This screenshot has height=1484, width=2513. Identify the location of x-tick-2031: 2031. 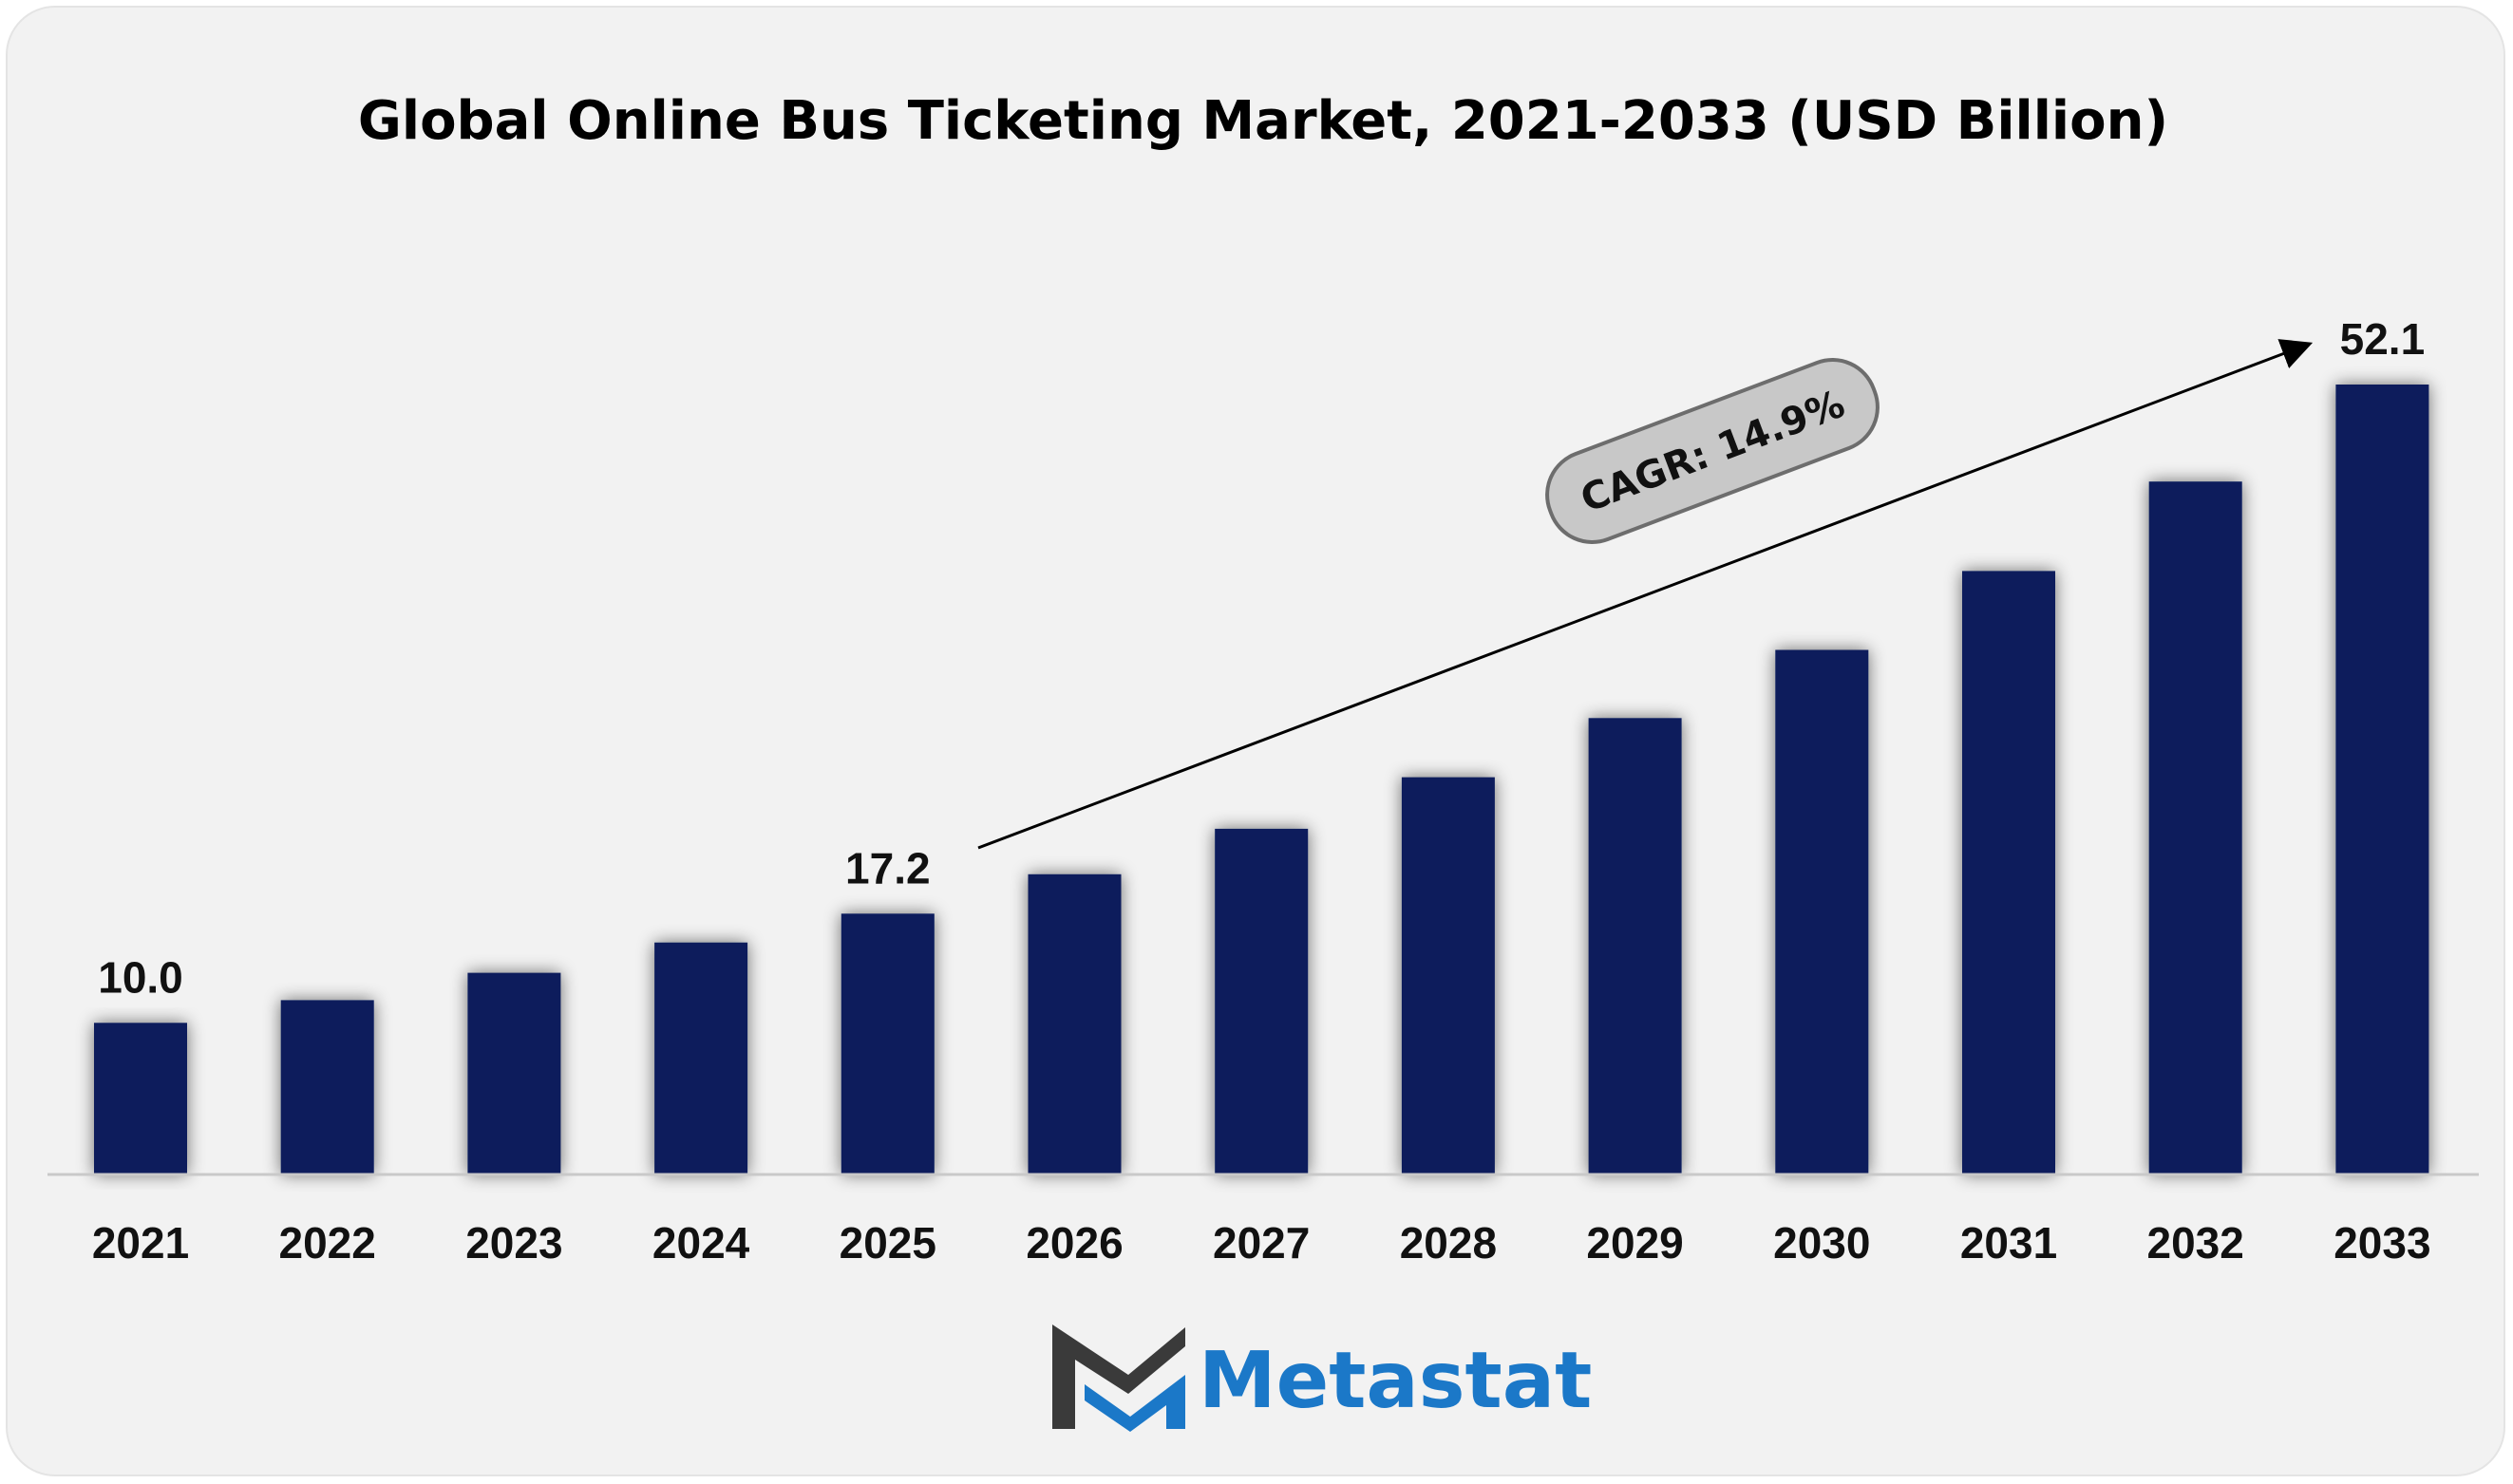
(2008, 1243).